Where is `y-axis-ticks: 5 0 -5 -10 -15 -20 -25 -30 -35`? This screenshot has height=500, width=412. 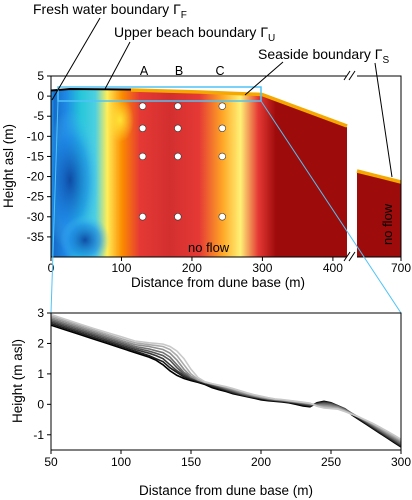 y-axis-ticks: 5 0 -5 -10 -15 -20 -25 -30 -35 is located at coordinates (39, 156).